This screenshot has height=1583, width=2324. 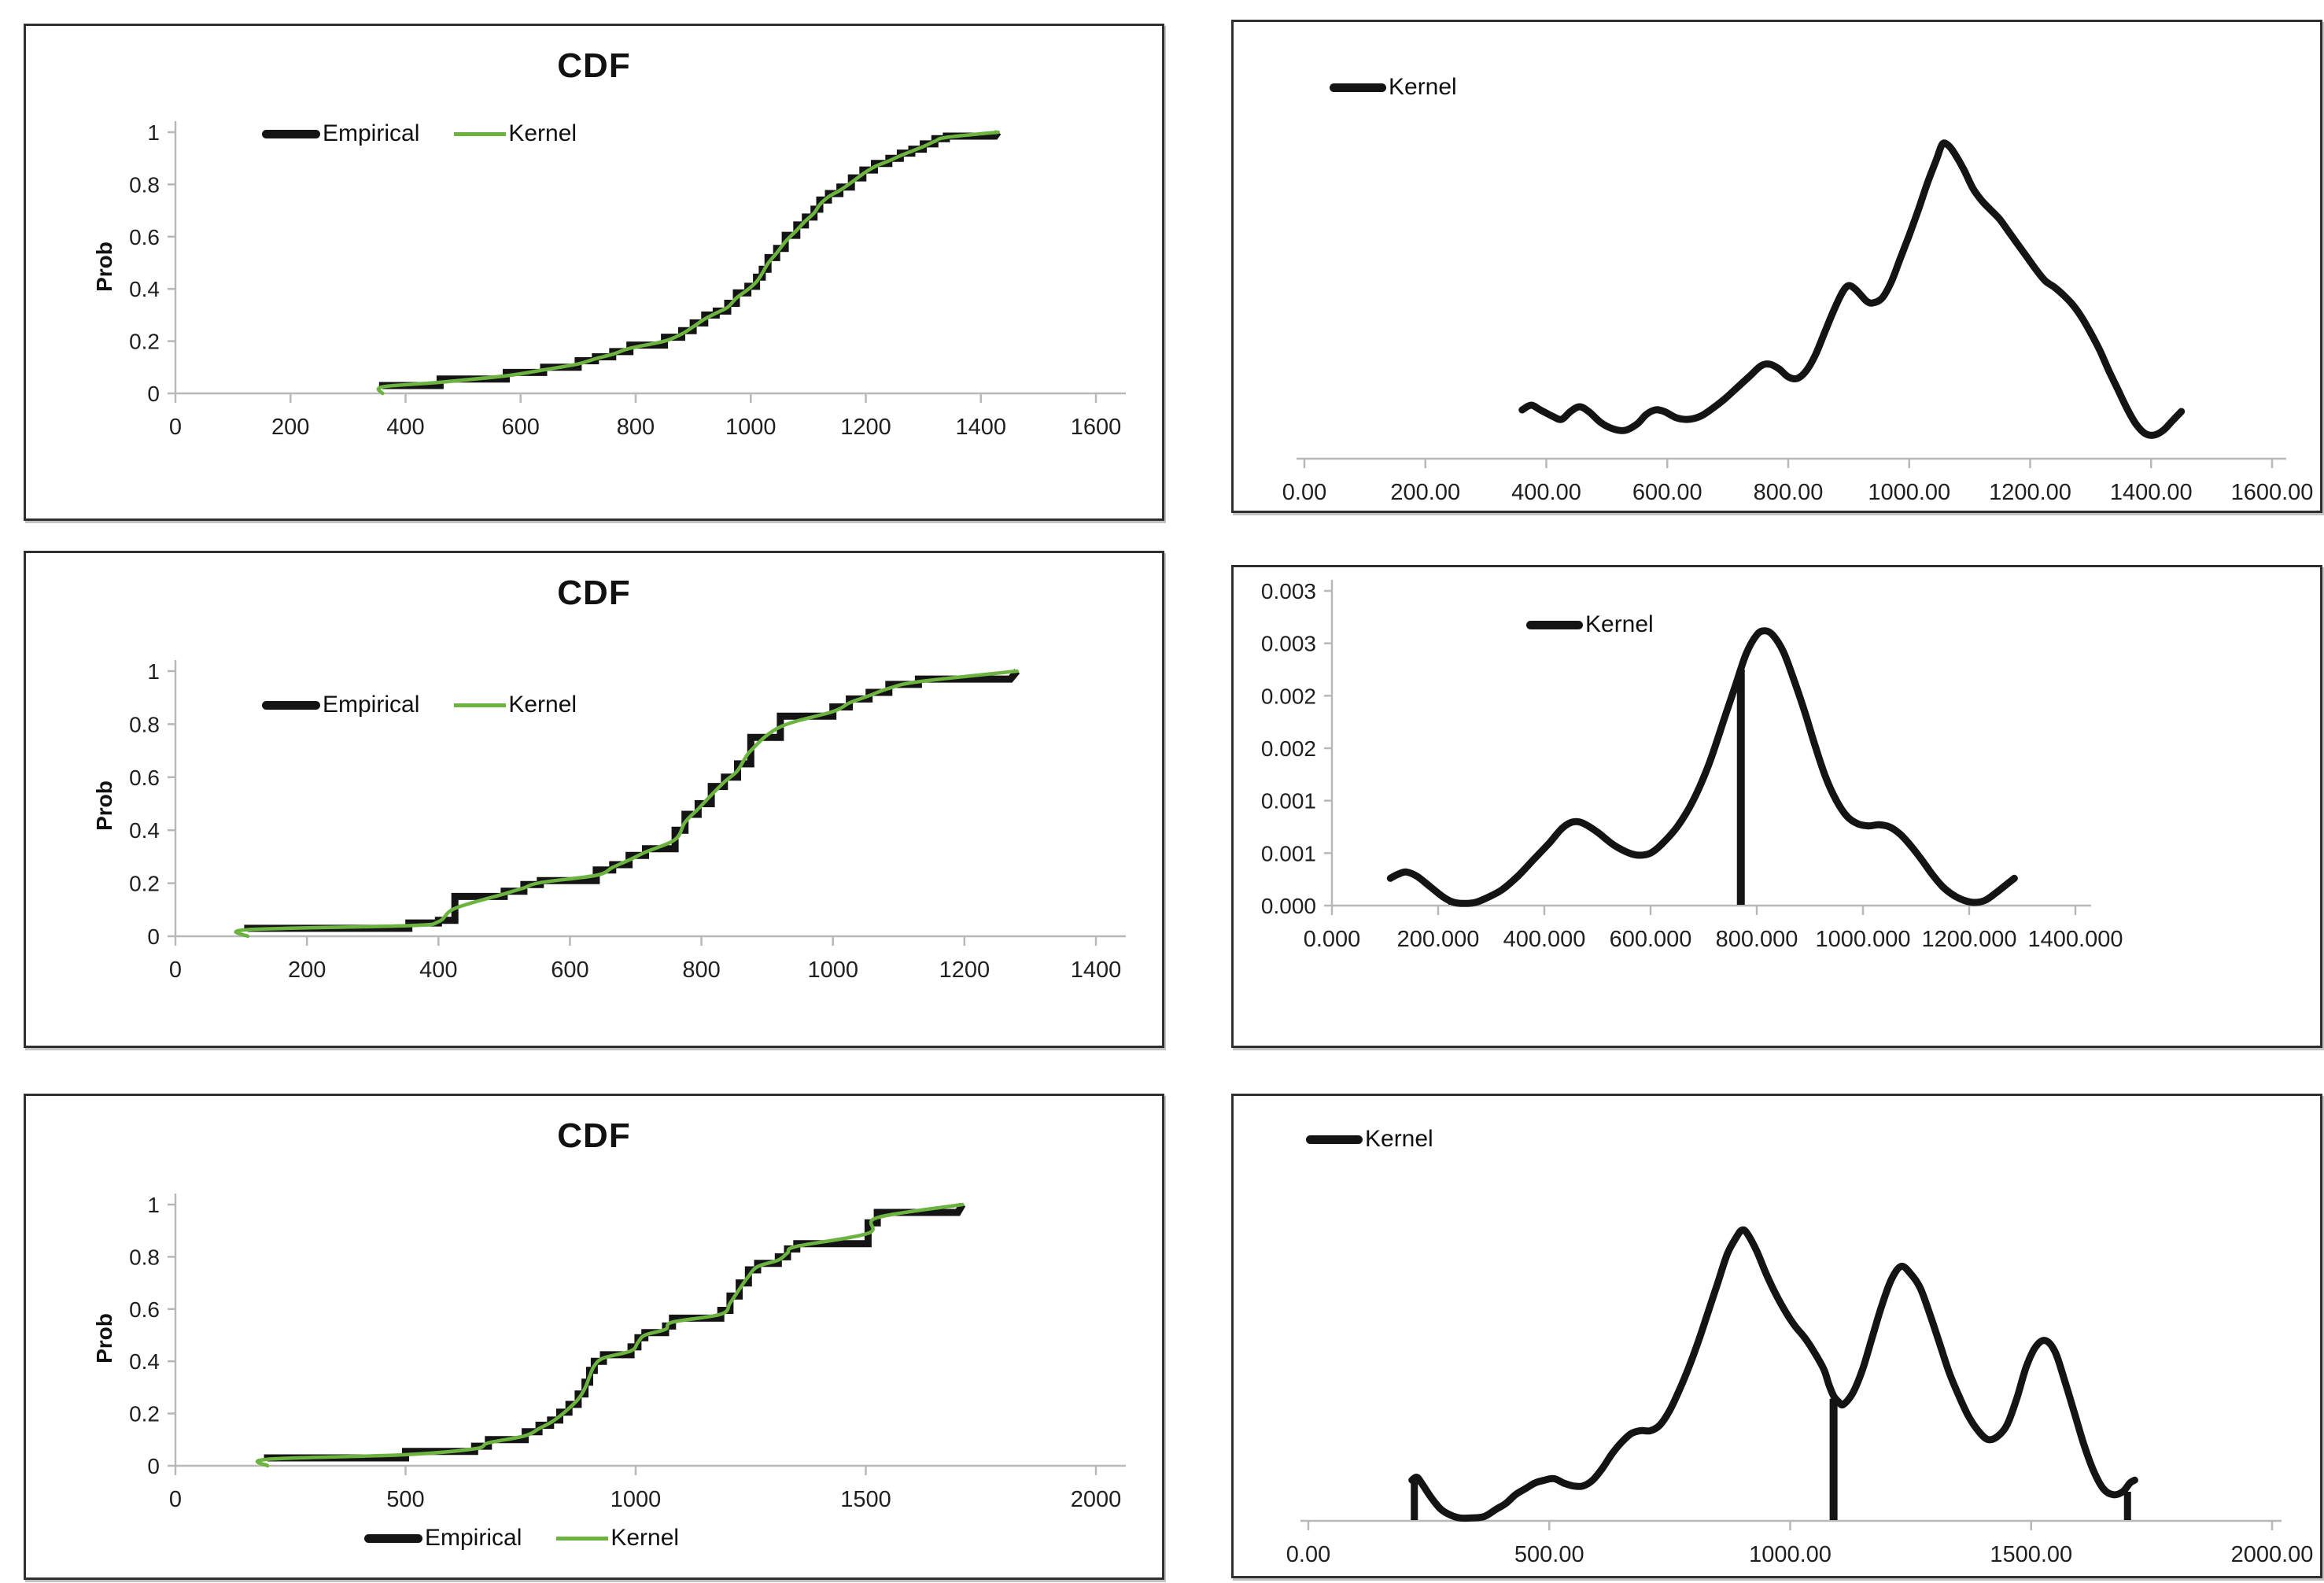 What do you see at coordinates (405, 1499) in the screenshot?
I see `x-tick-label: 500` at bounding box center [405, 1499].